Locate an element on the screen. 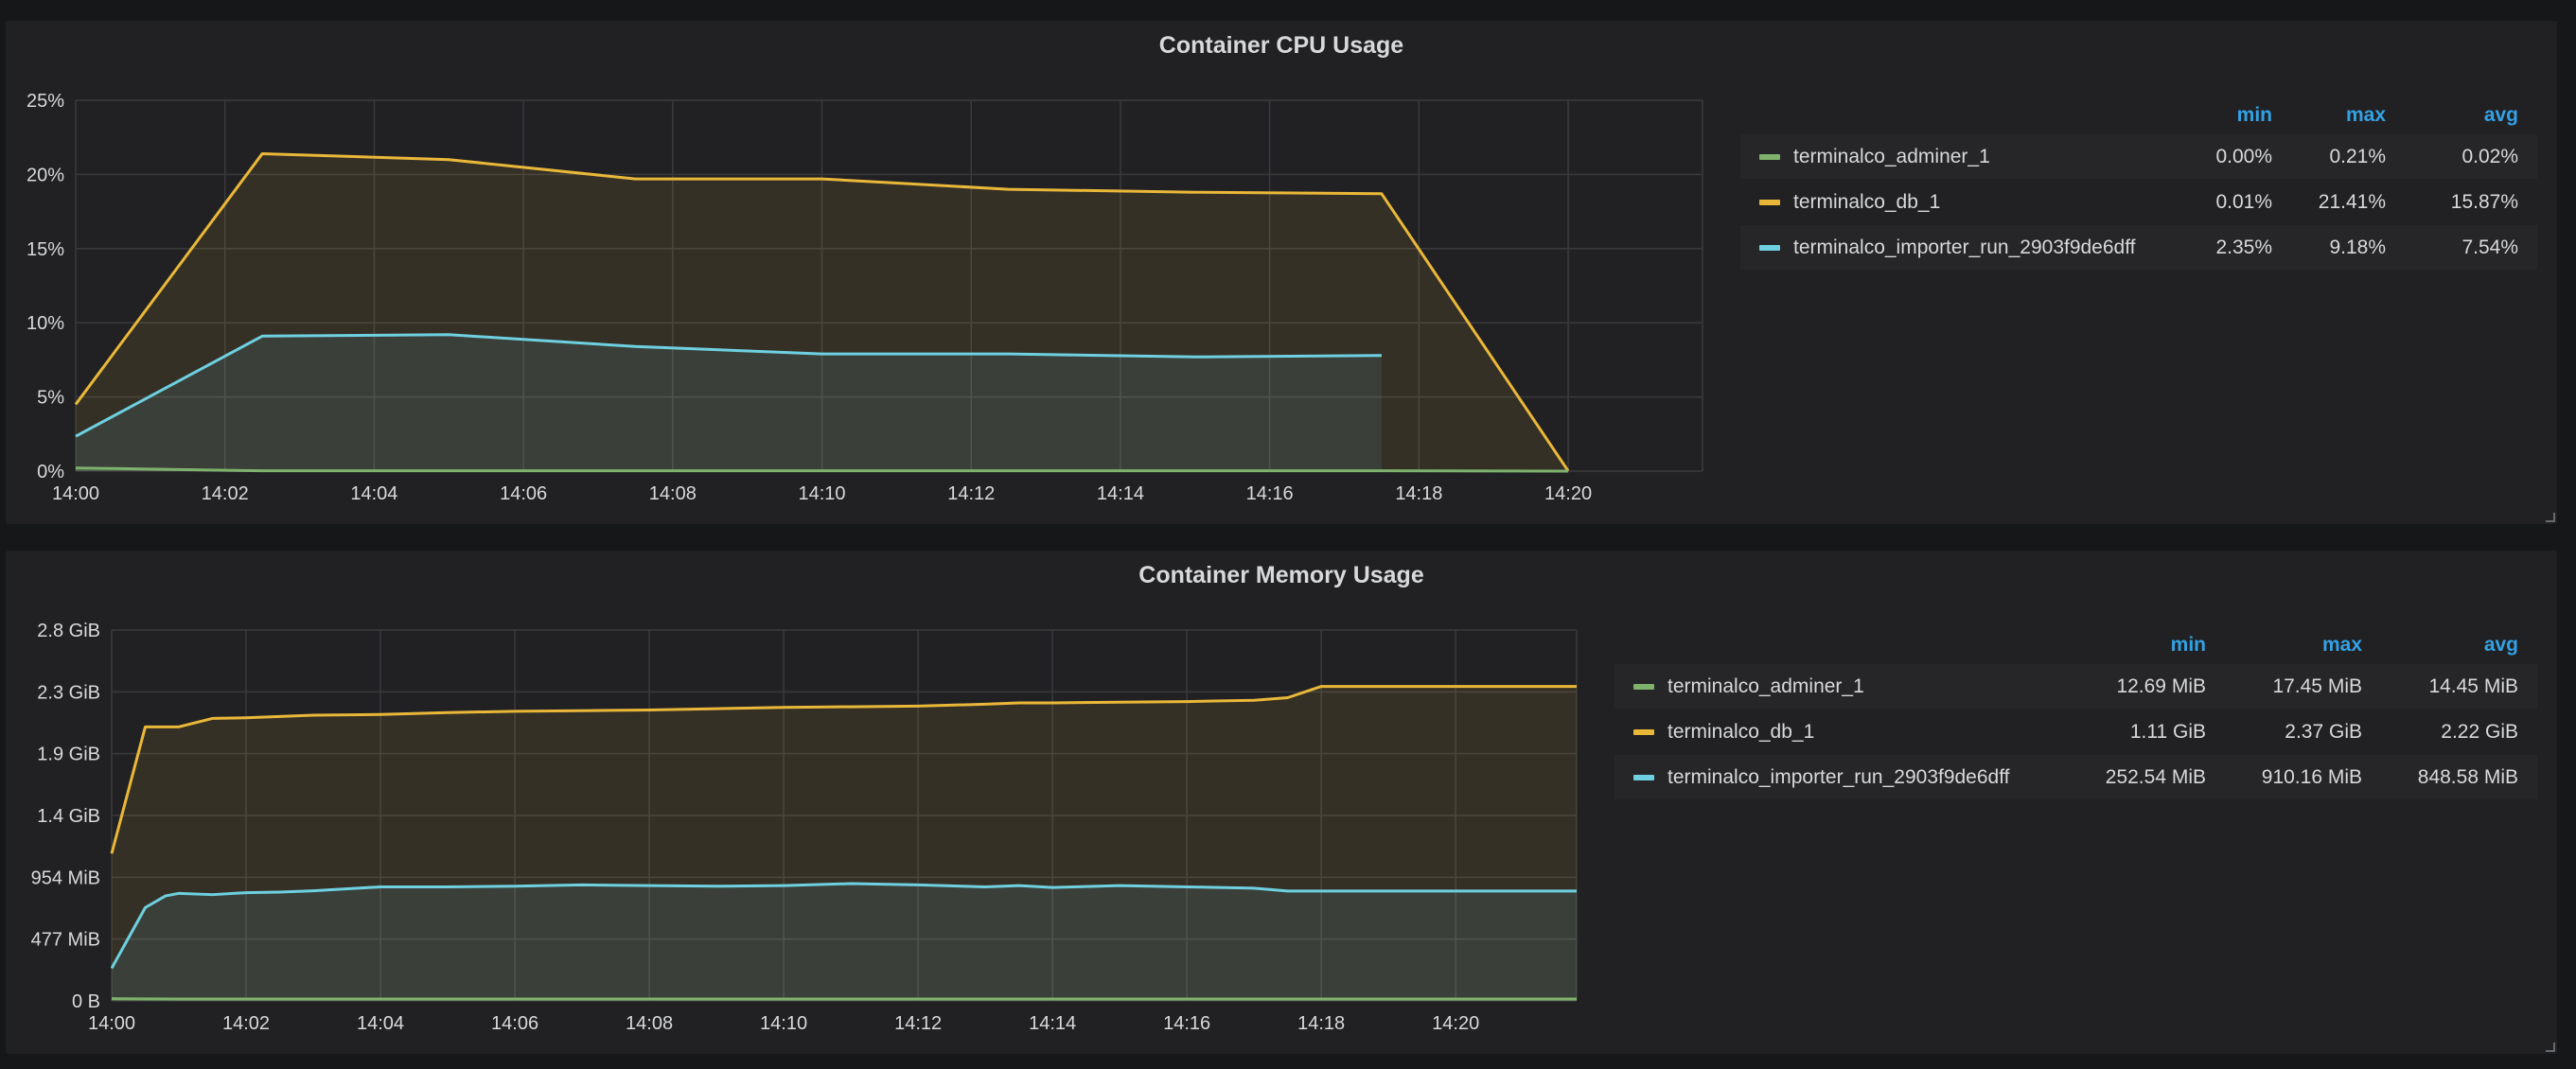  y-tick-label: 2.3 GiB is located at coordinates (68, 692).